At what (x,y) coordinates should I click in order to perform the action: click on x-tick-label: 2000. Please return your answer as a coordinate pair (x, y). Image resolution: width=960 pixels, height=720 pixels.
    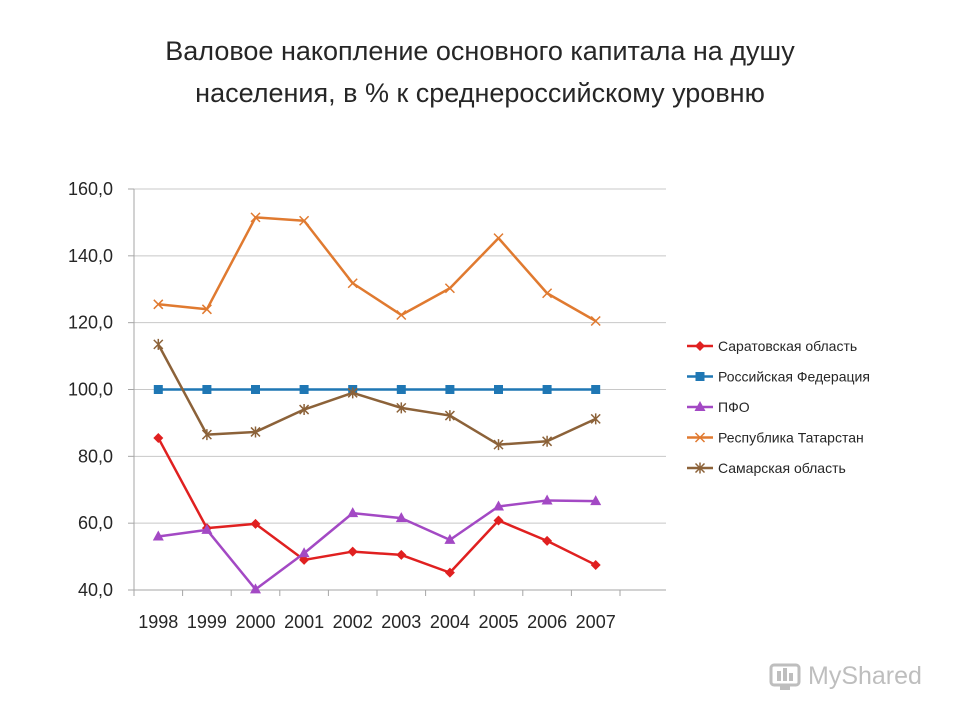
    Looking at the image, I should click on (255, 622).